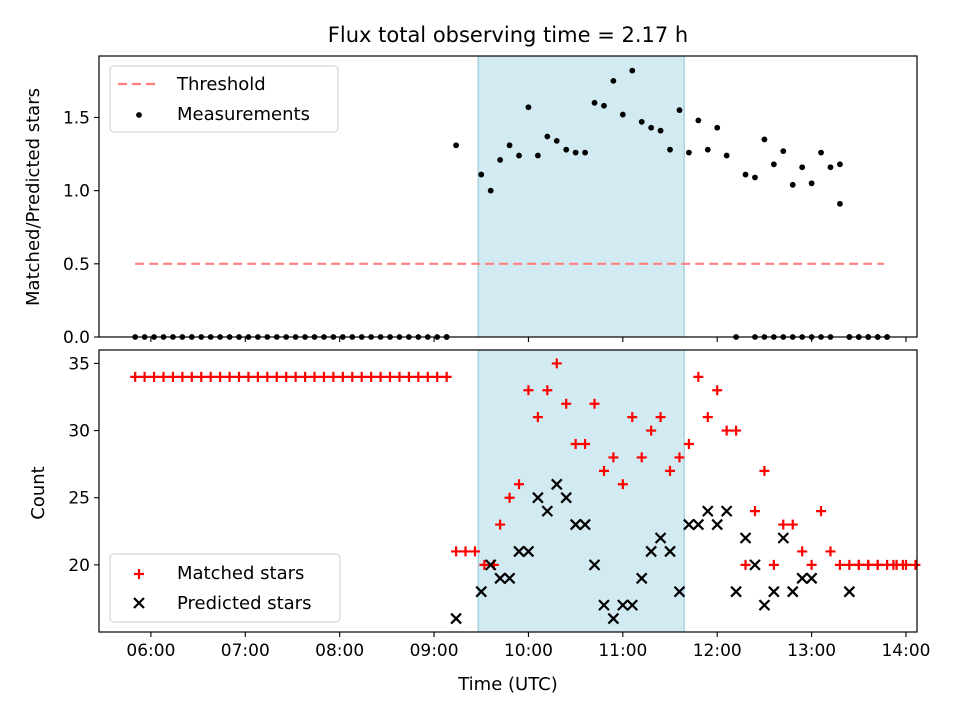 The height and width of the screenshot is (720, 960). Describe the element at coordinates (243, 114) in the screenshot. I see `legend-measurements-label: Measurements` at that location.